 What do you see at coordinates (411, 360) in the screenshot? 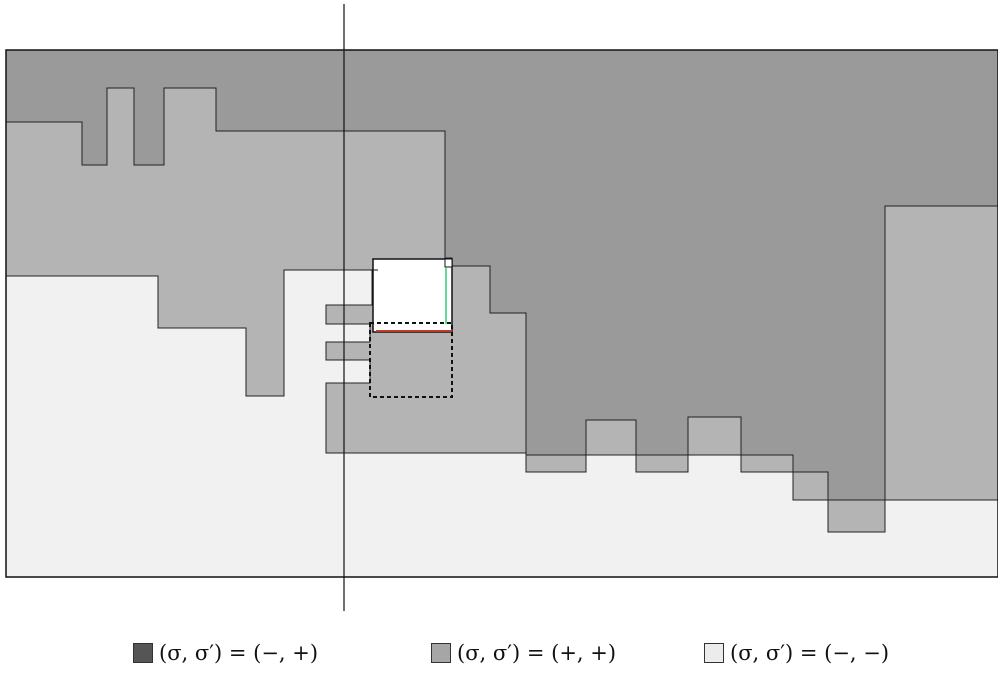
I see `dashed-box` at bounding box center [411, 360].